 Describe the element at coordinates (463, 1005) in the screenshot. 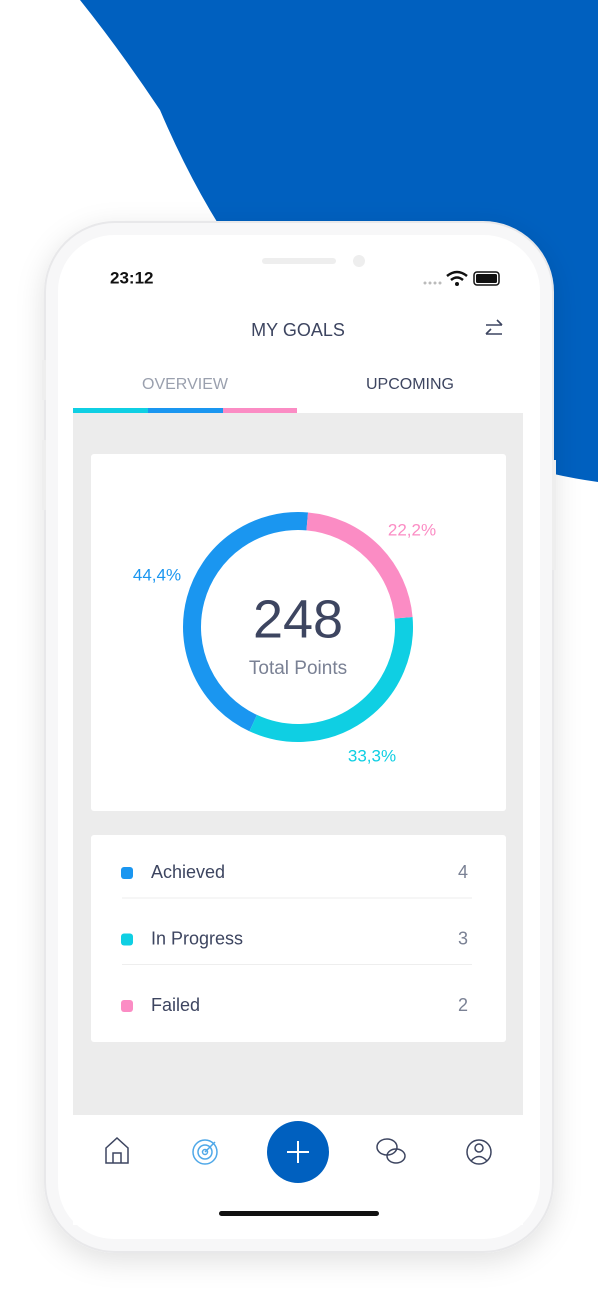

I see `legend-count: 2` at that location.